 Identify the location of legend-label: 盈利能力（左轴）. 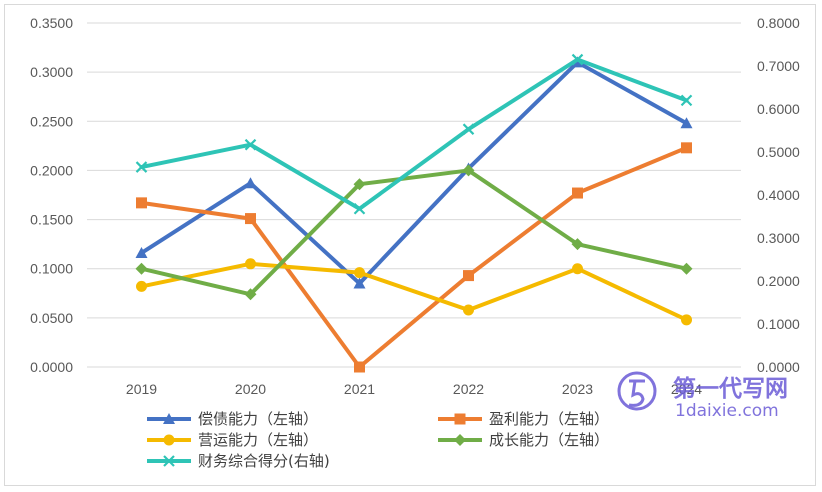
(549, 419).